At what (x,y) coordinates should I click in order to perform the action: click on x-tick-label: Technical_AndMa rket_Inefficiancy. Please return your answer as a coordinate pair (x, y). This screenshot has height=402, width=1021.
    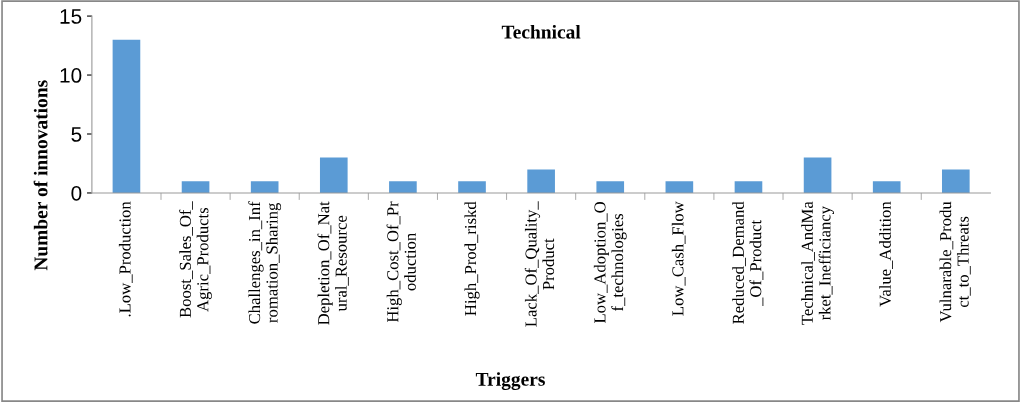
    Looking at the image, I should click on (817, 263).